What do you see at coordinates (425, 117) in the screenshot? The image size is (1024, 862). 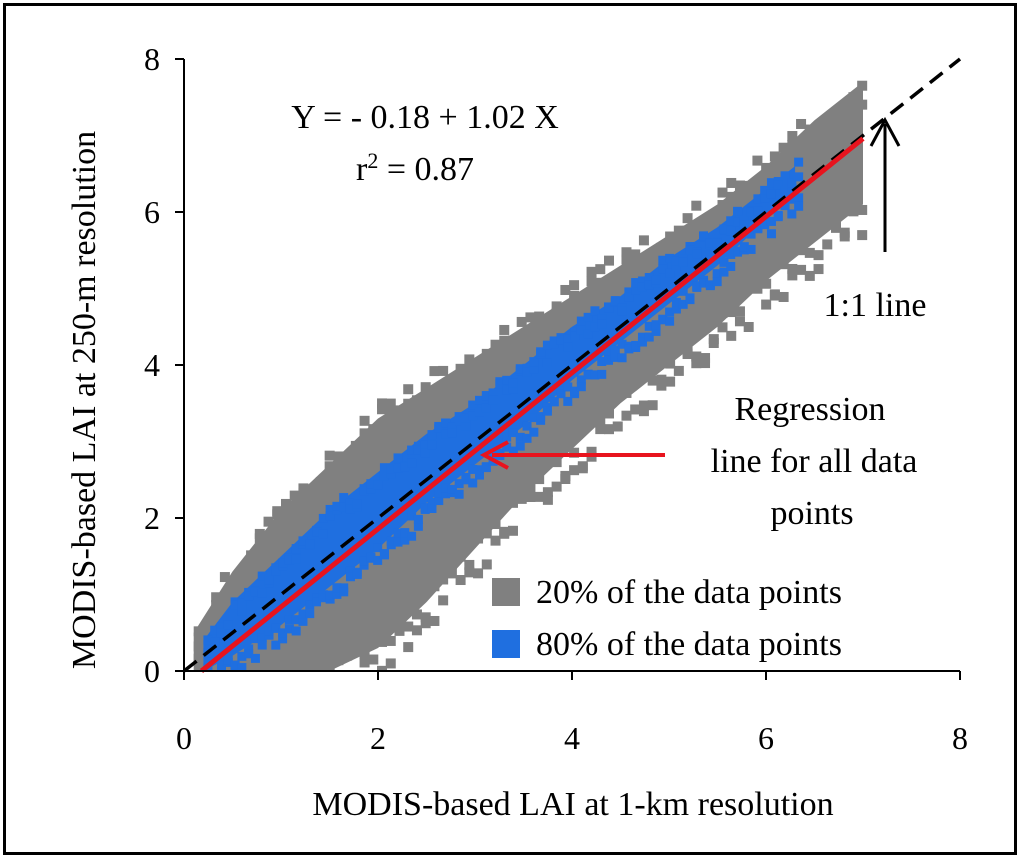 I see `regression-equation: Y = - 0.18 + 1.02 X` at bounding box center [425, 117].